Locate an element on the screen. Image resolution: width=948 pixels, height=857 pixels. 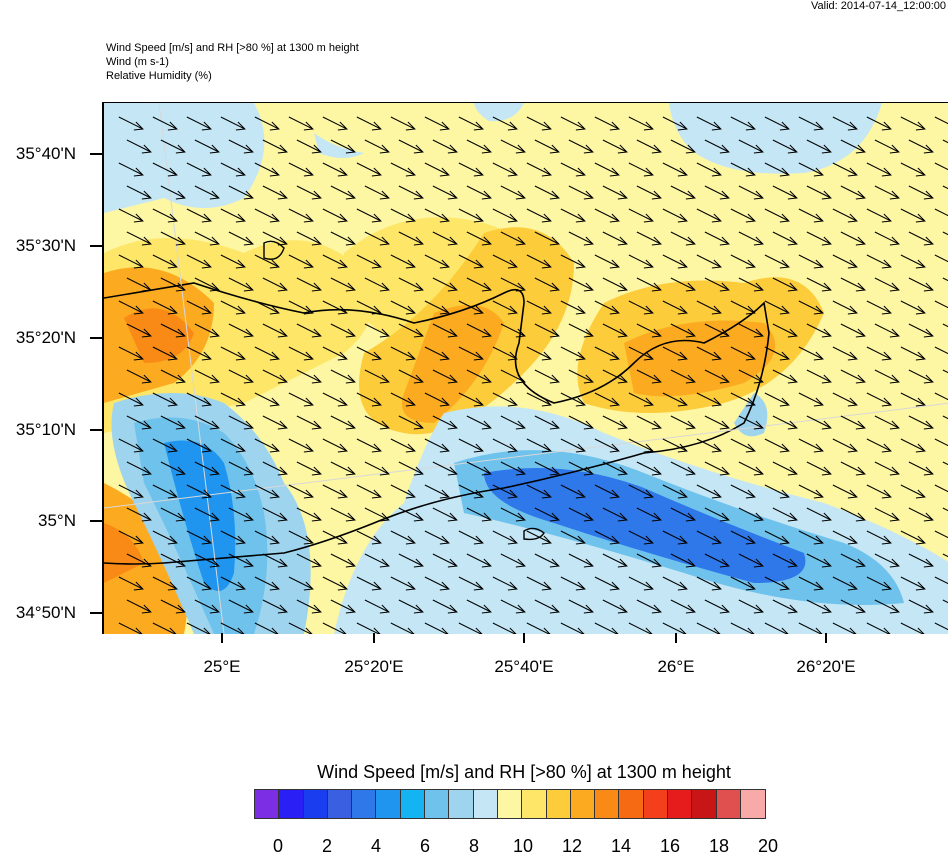
colorbar-label: 6 is located at coordinates (425, 846).